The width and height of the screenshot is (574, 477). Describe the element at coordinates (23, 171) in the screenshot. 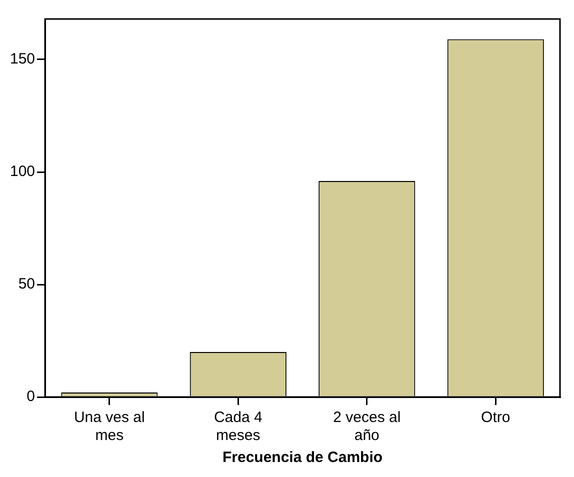

I see `y-tick-label: 100` at that location.